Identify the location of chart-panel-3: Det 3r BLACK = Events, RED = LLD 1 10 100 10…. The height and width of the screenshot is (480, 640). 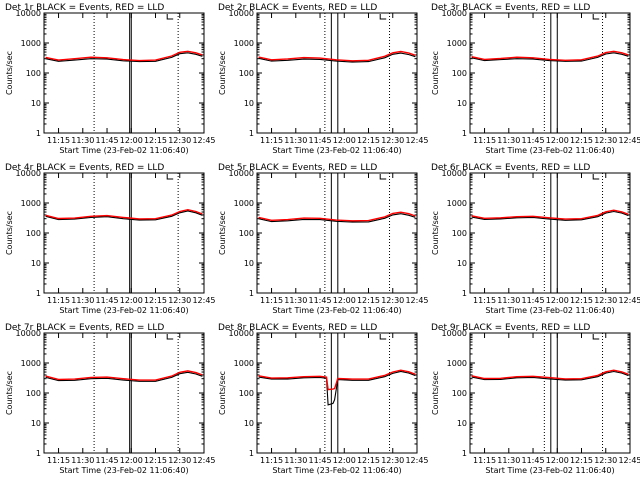
(535, 79).